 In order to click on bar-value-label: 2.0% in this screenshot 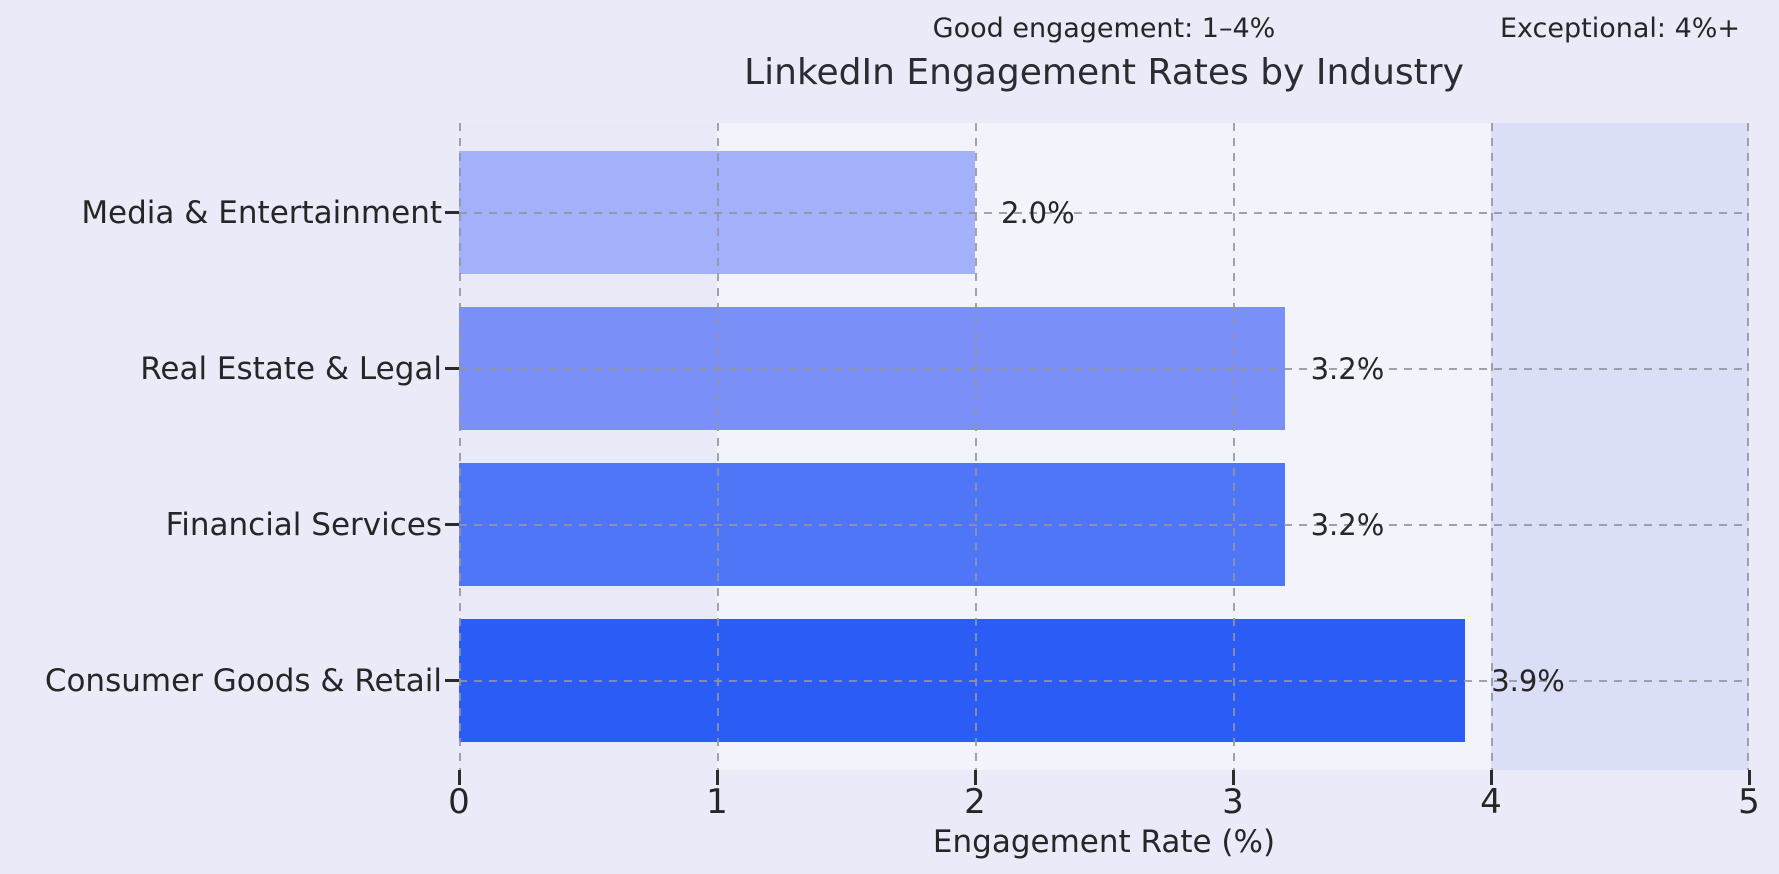, I will do `click(1038, 212)`.